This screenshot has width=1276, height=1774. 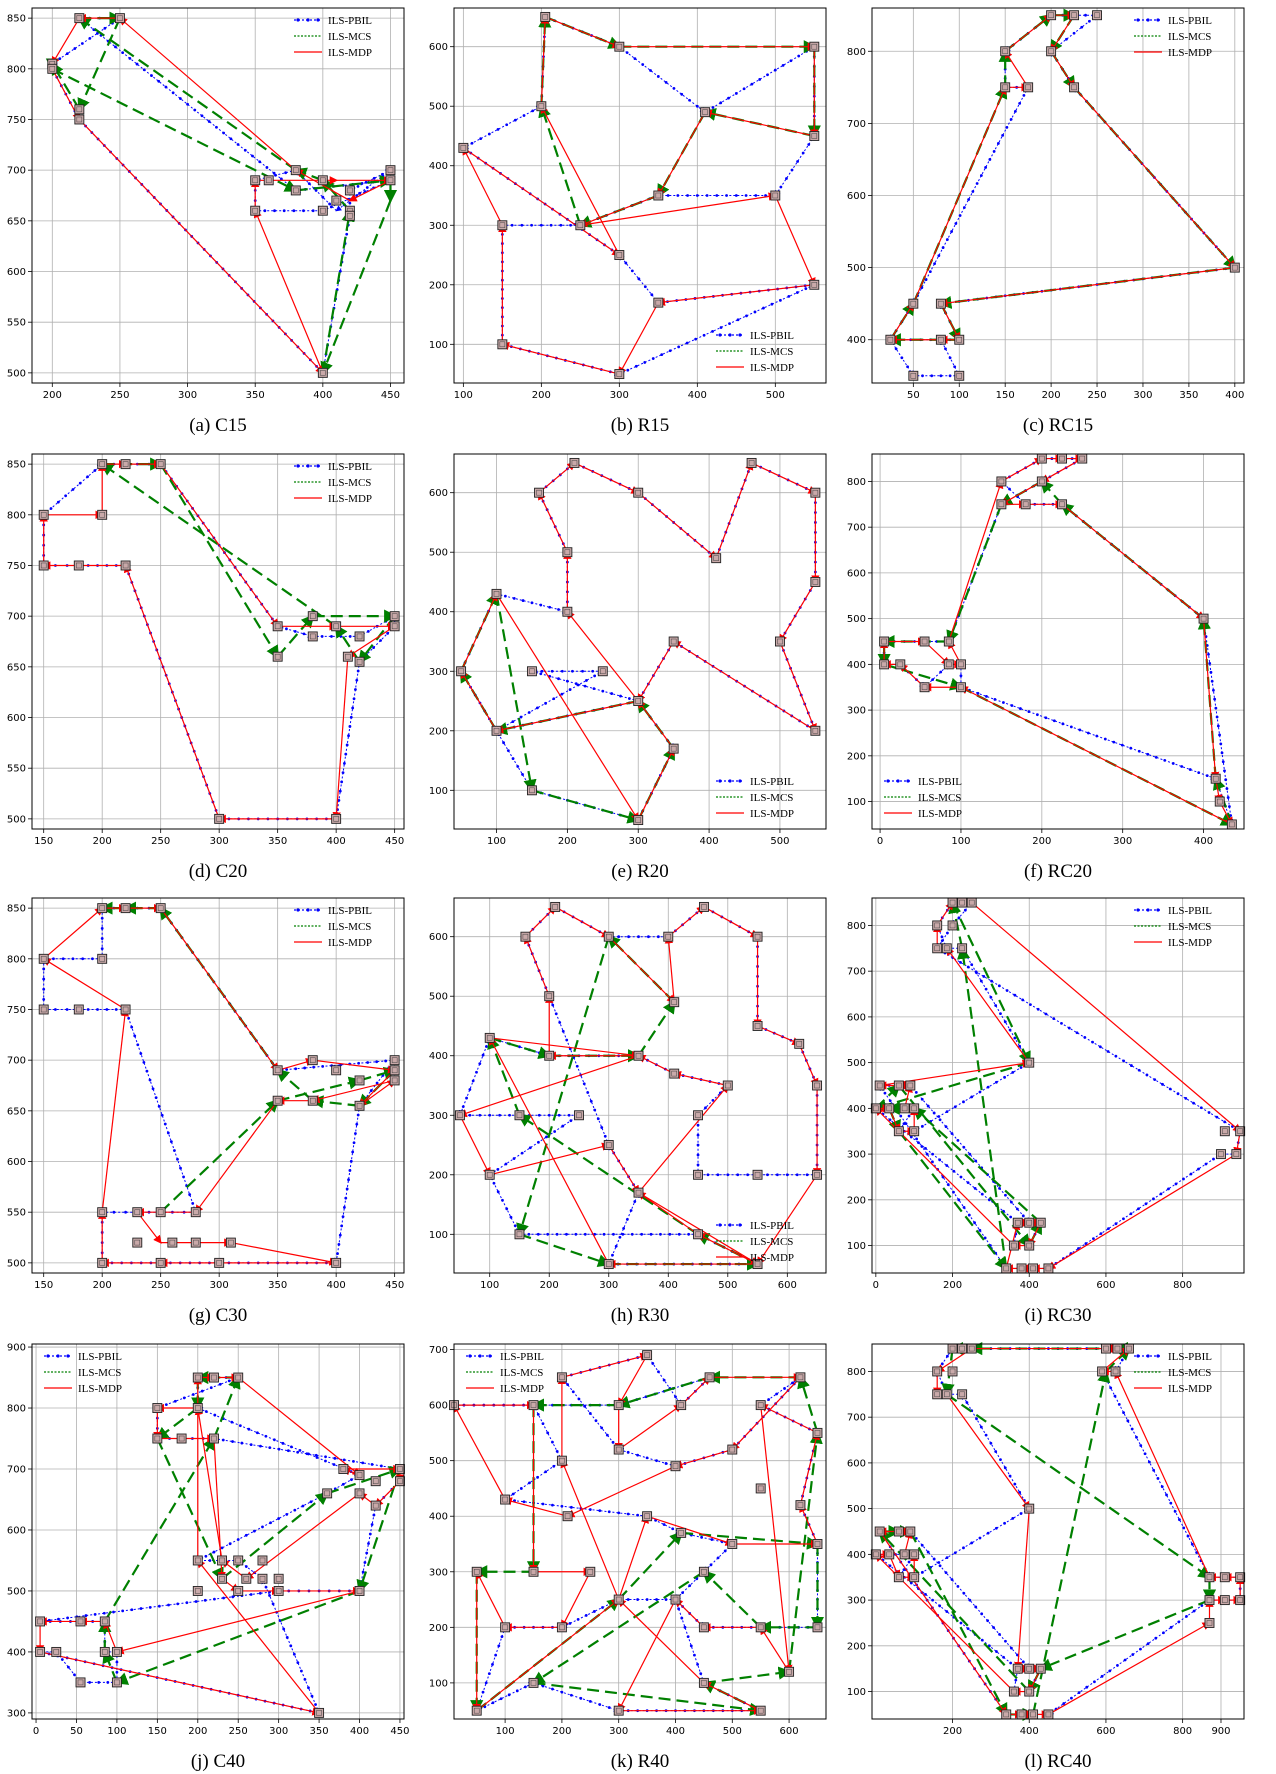 I want to click on panel-caption: (b) R15, so click(x=640, y=425).